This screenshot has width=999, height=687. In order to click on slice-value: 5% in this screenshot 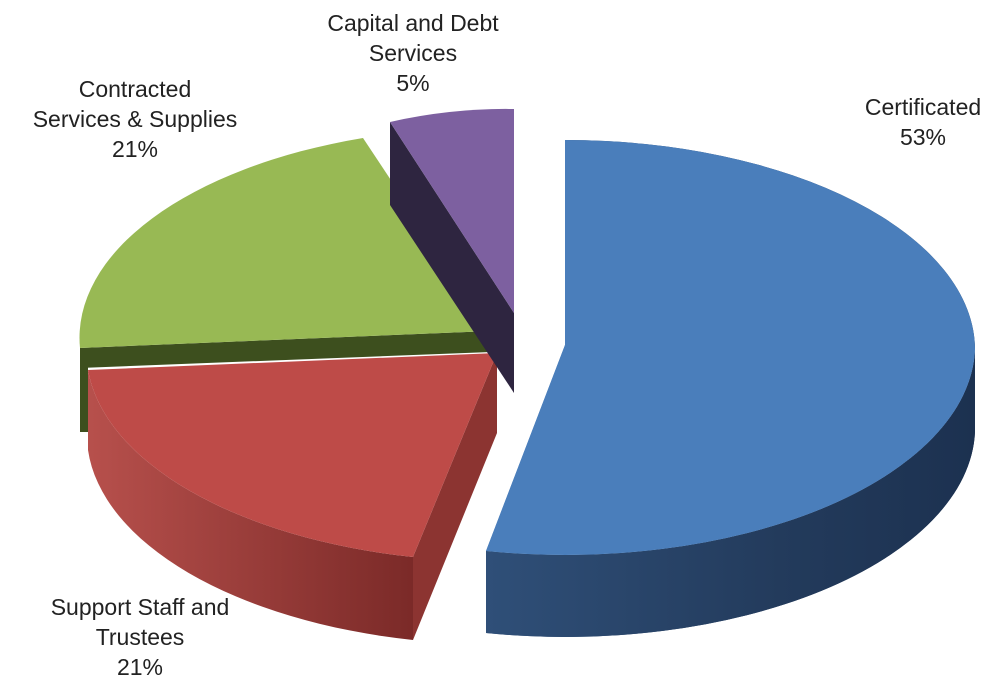, I will do `click(413, 83)`.